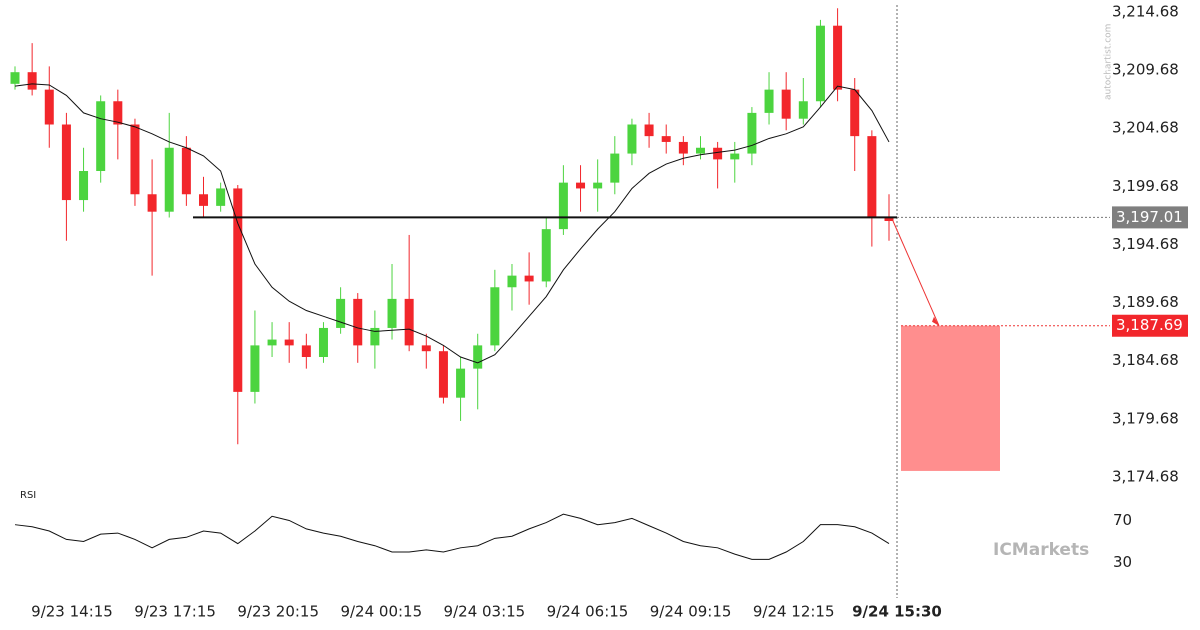 This screenshot has width=1200, height=630. I want to click on x-tick-label: 9/24 12:15, so click(794, 612).